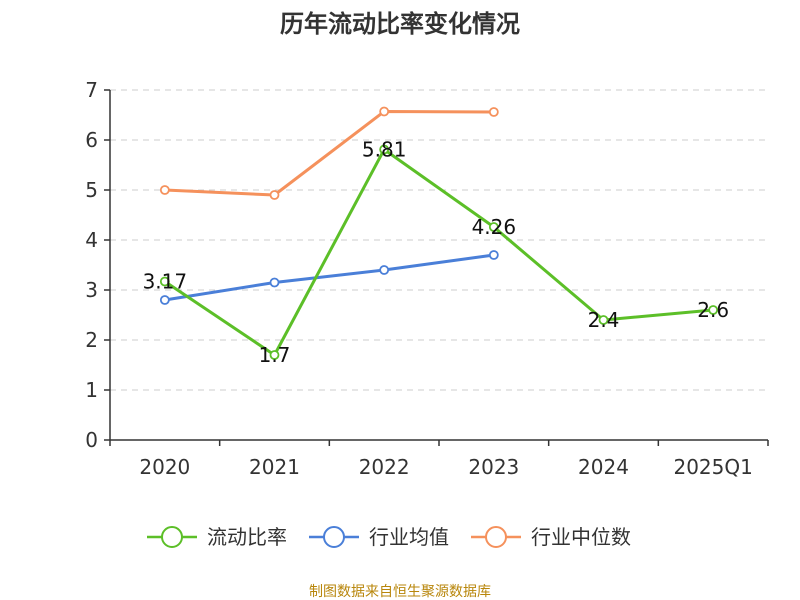 This screenshot has height=600, width=800. I want to click on data-label: 5.81, so click(384, 150).